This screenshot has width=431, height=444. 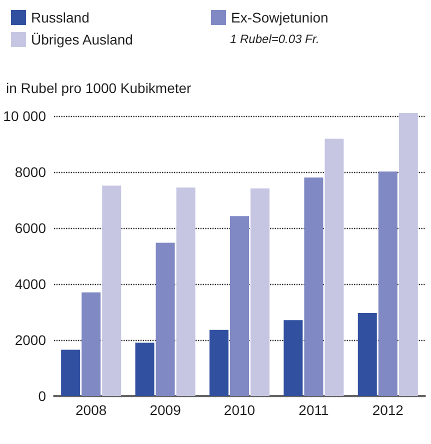 I want to click on y-tick-label: 2000, so click(x=30, y=340).